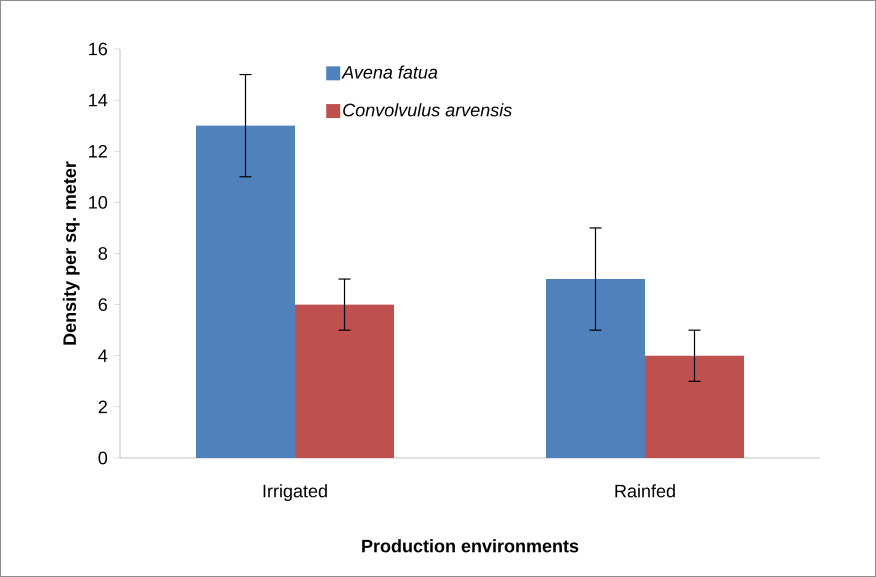 Image resolution: width=876 pixels, height=577 pixels. What do you see at coordinates (102, 407) in the screenshot?
I see `y-tick-label: 2` at bounding box center [102, 407].